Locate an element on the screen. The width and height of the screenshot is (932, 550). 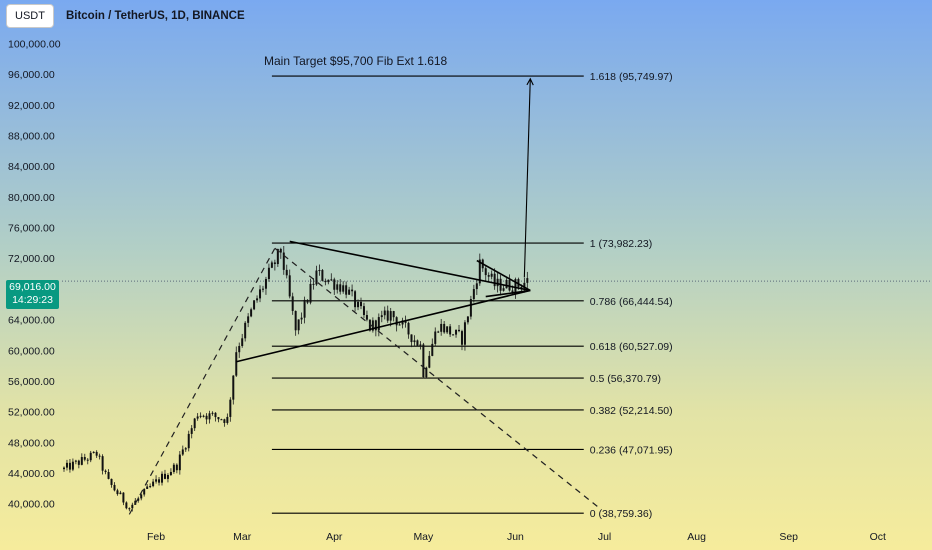
chart-annotation-title: Main Target $95,700 Fib Ext 1.618 is located at coordinates (356, 61).